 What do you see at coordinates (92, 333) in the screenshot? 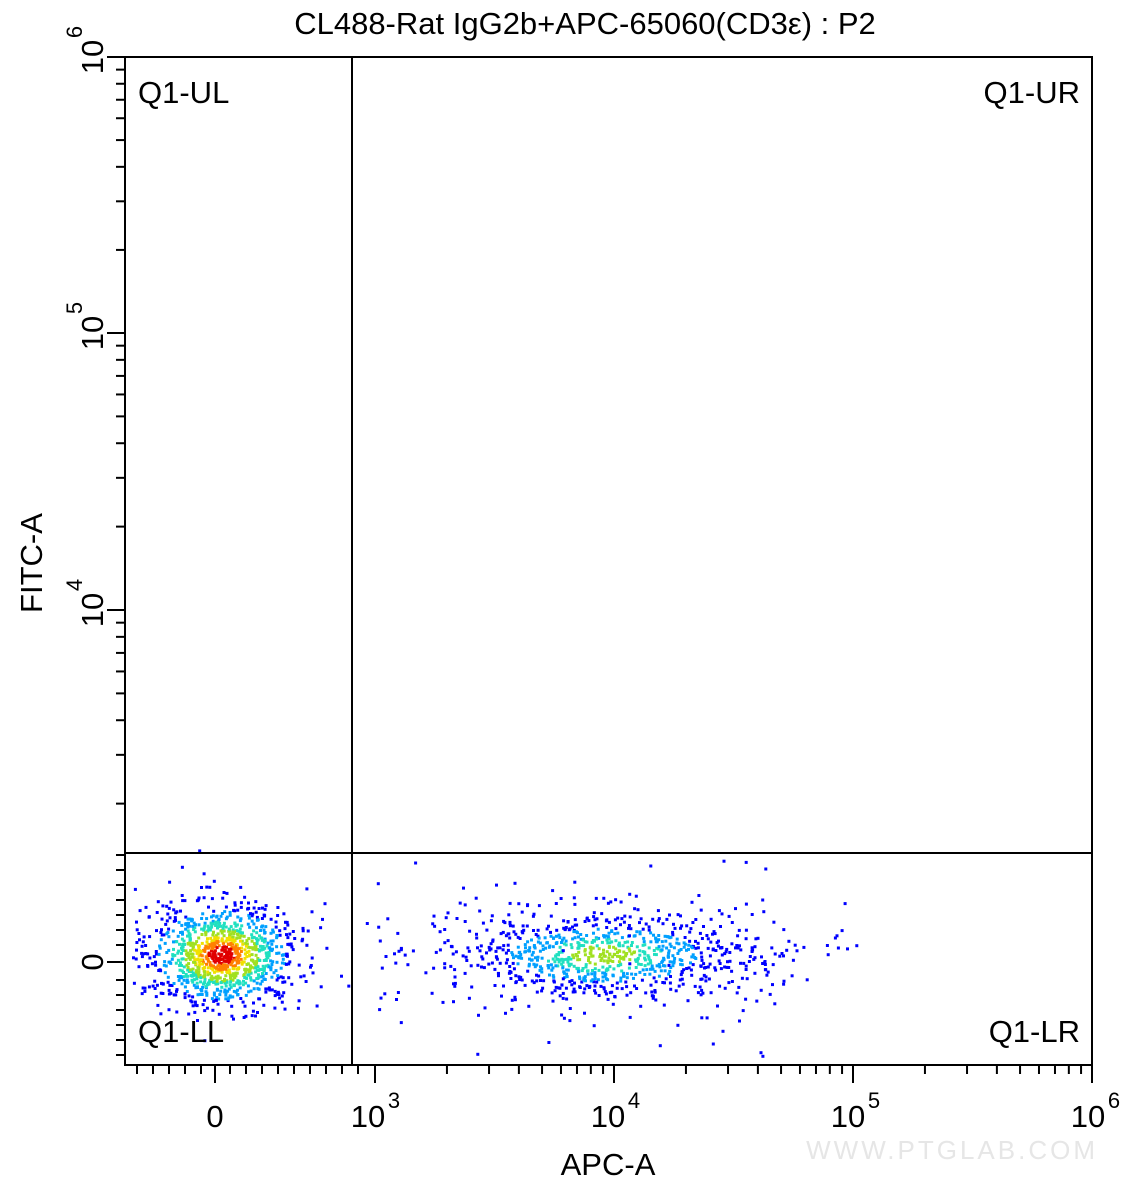
I see `y-tick-label: 10` at bounding box center [92, 333].